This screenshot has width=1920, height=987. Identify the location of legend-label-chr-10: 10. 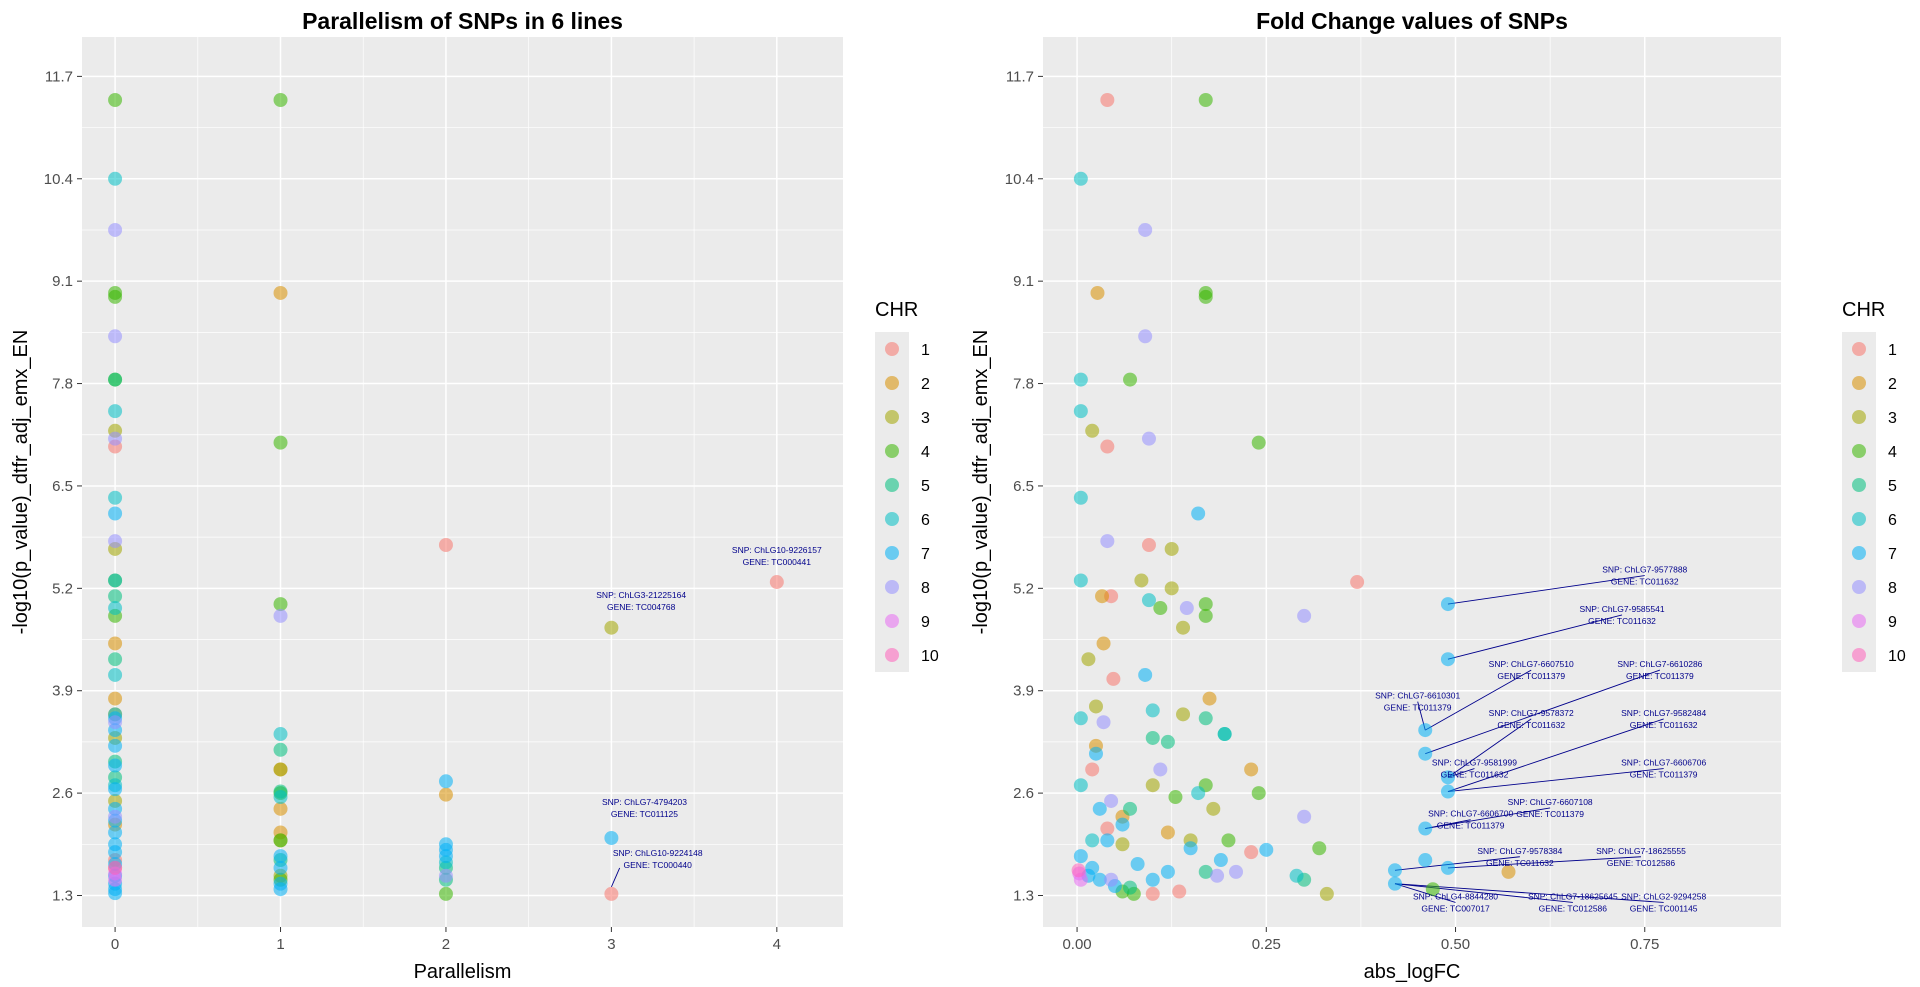
(1897, 656).